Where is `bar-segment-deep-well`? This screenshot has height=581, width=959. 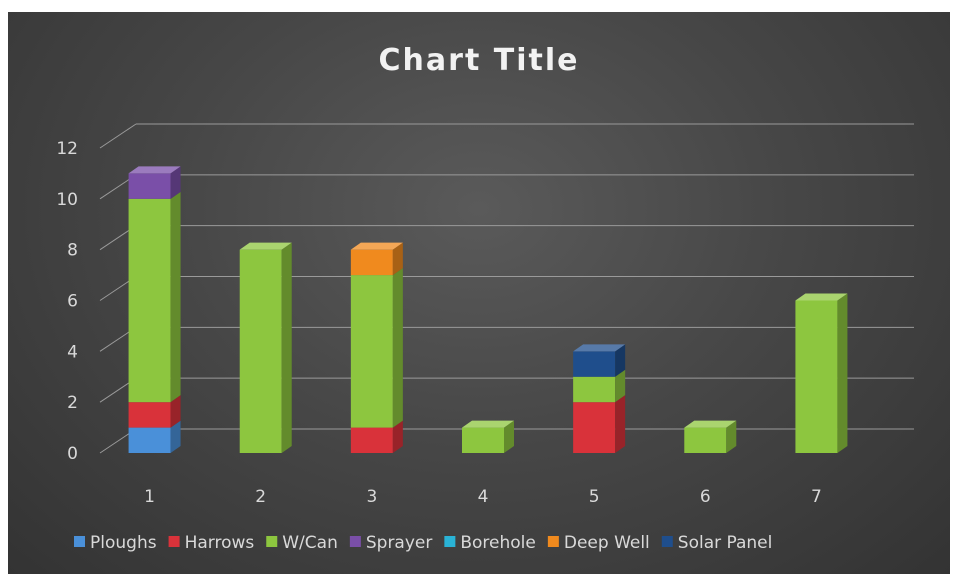 bar-segment-deep-well is located at coordinates (376, 259).